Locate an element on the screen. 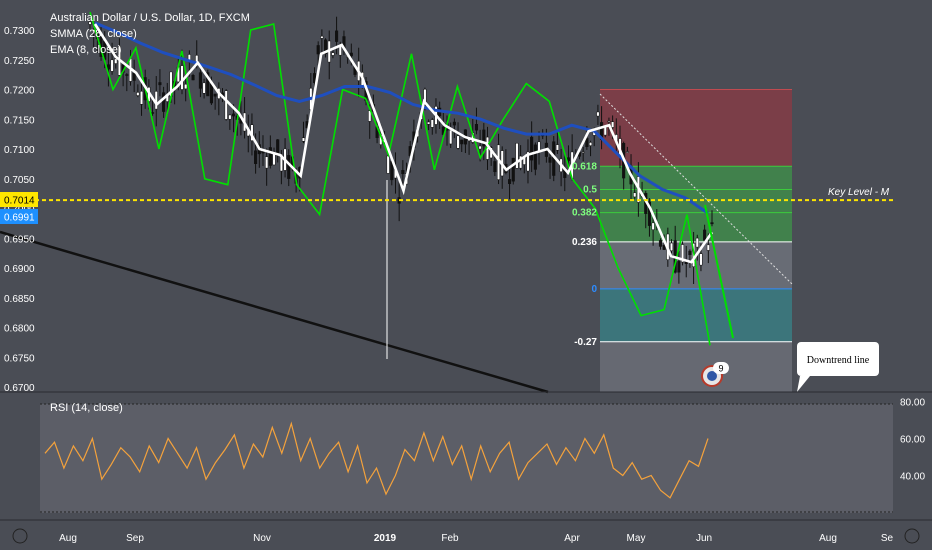 The width and height of the screenshot is (932, 550). fib-zone-upper is located at coordinates (696, 128).